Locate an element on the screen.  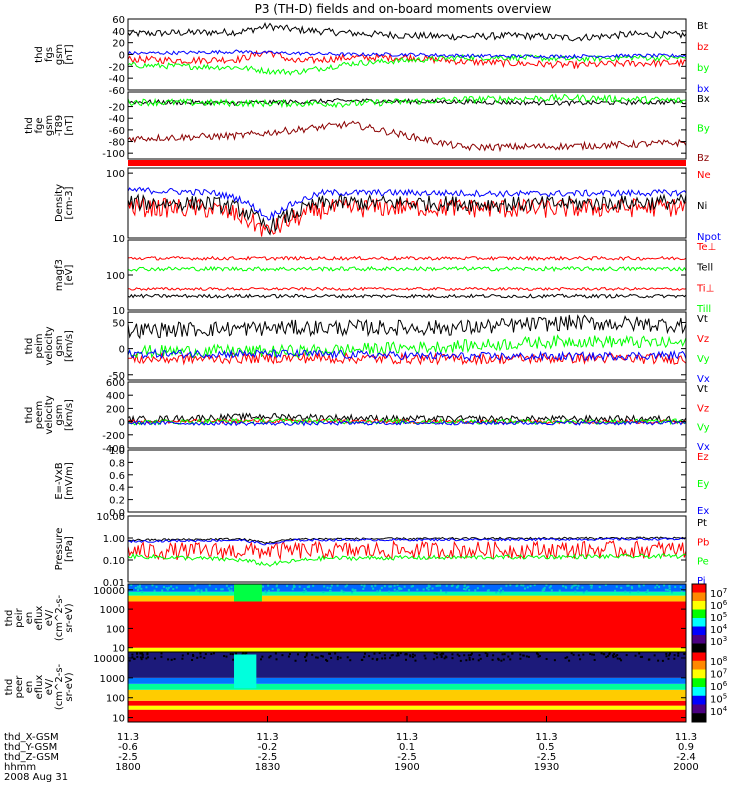
y-tick-label: 0.4 is located at coordinates (117, 488).